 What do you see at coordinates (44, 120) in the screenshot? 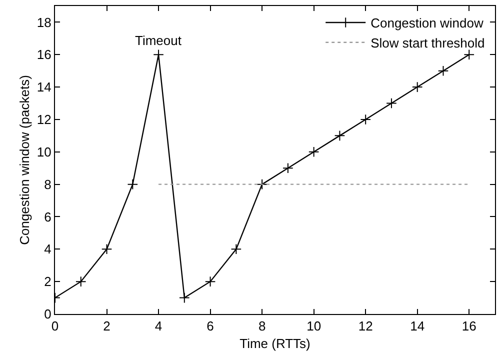
I see `y-tick-label: 12` at bounding box center [44, 120].